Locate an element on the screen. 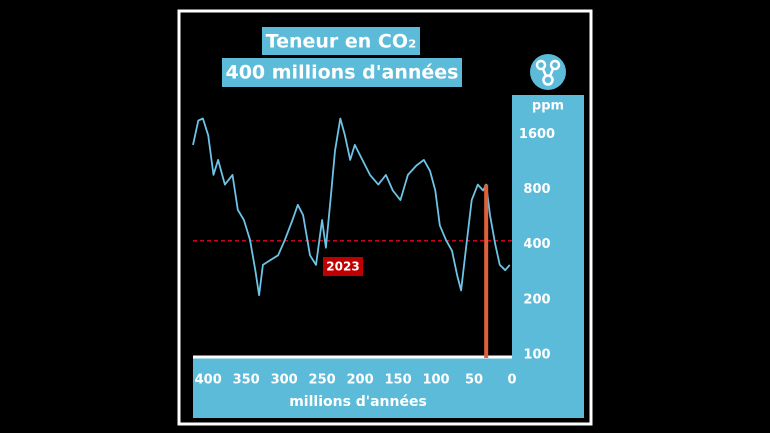  y-tick-label: 100 is located at coordinates (536, 355).